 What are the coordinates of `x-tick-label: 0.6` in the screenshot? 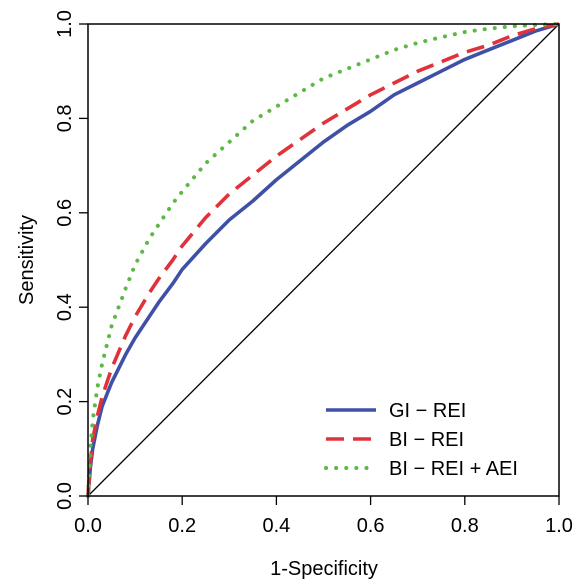 It's located at (371, 526).